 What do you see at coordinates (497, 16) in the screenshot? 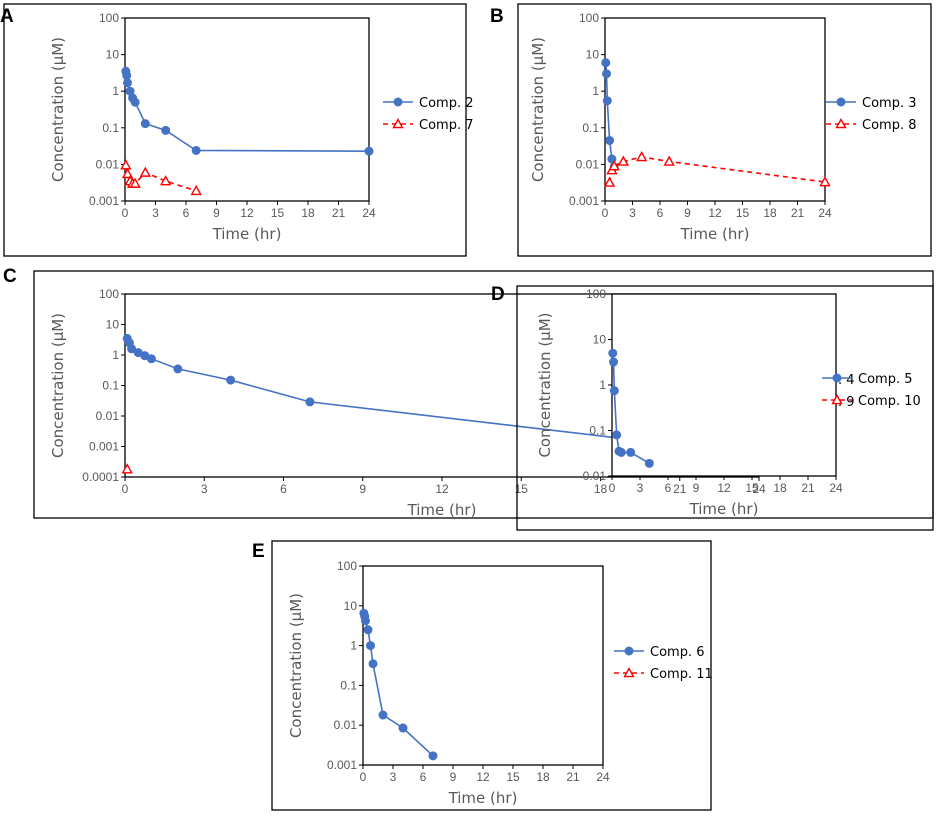
I see `panel-letter: B` at bounding box center [497, 16].